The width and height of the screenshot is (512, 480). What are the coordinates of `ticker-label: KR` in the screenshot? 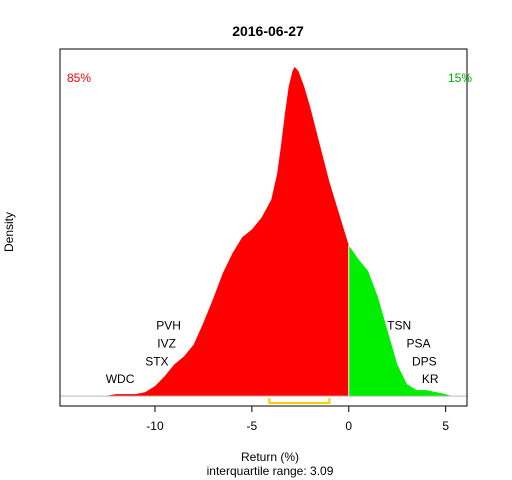 It's located at (430, 379).